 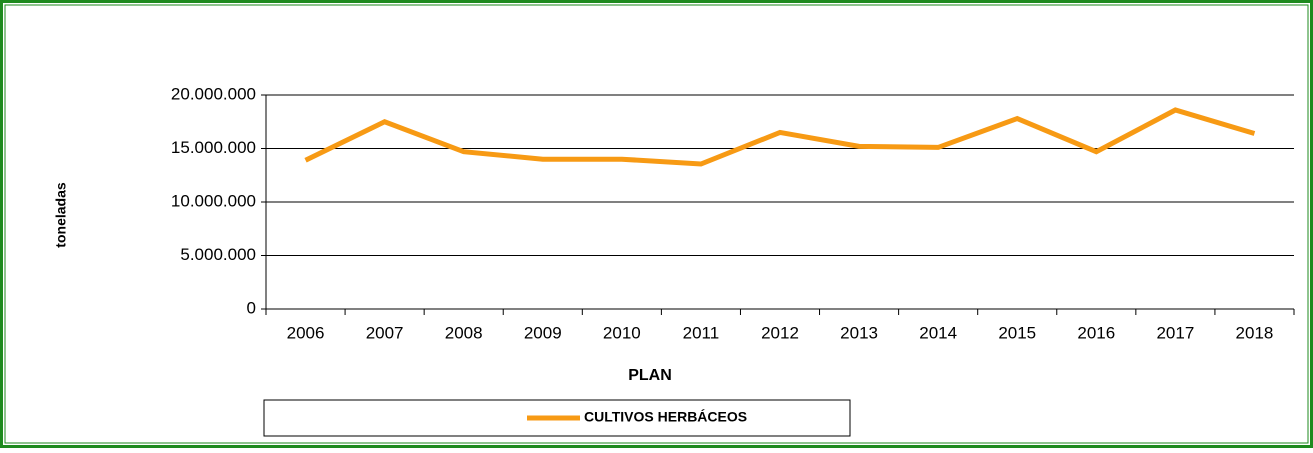 What do you see at coordinates (306, 332) in the screenshot?
I see `x-tick-label: 2006` at bounding box center [306, 332].